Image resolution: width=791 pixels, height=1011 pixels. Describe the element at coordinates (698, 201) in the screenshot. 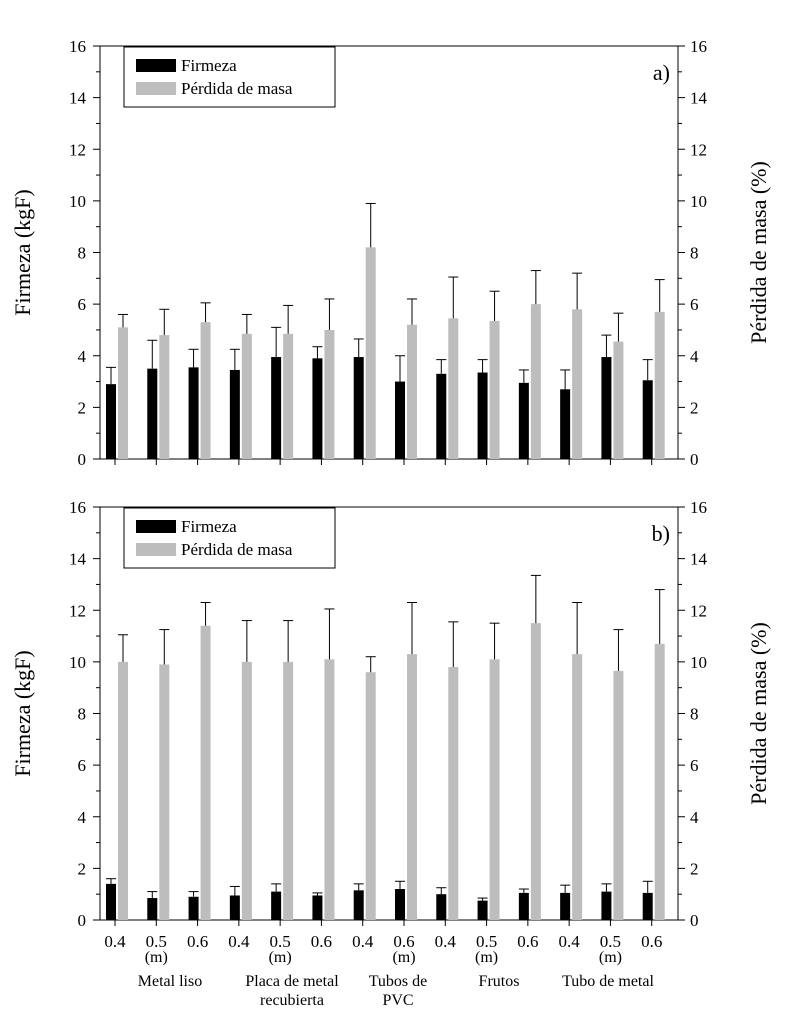

I see `y-tick-label-right: 10` at that location.